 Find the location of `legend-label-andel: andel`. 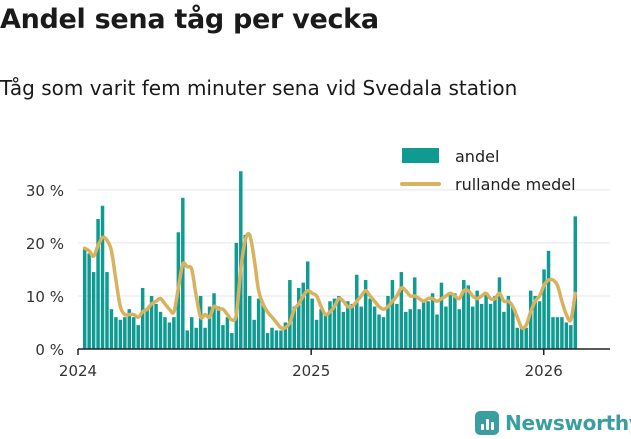

legend-label-andel: andel is located at coordinates (477, 156).